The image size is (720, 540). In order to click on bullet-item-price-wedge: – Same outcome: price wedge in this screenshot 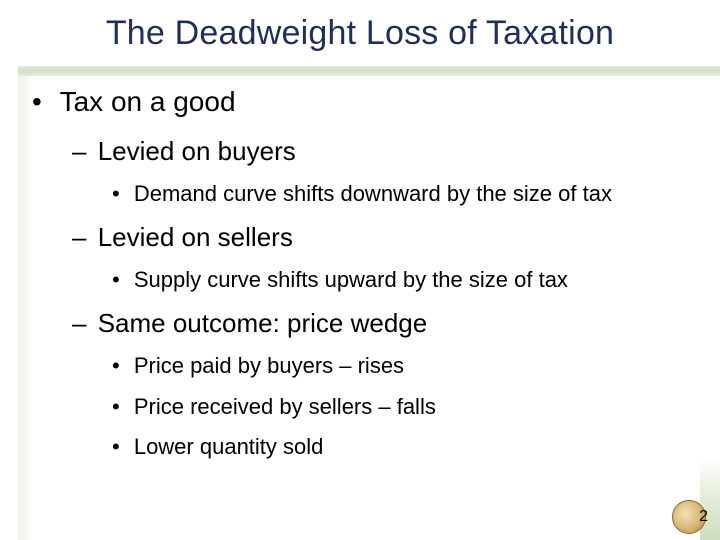, I will do `click(249, 323)`.